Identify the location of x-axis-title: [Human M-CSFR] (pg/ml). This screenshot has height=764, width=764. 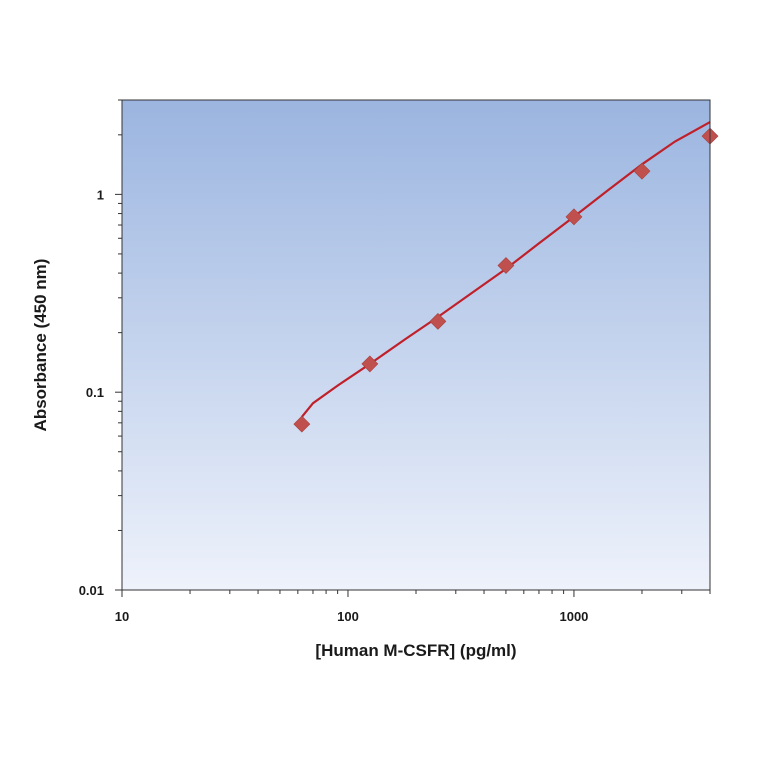
(415, 650).